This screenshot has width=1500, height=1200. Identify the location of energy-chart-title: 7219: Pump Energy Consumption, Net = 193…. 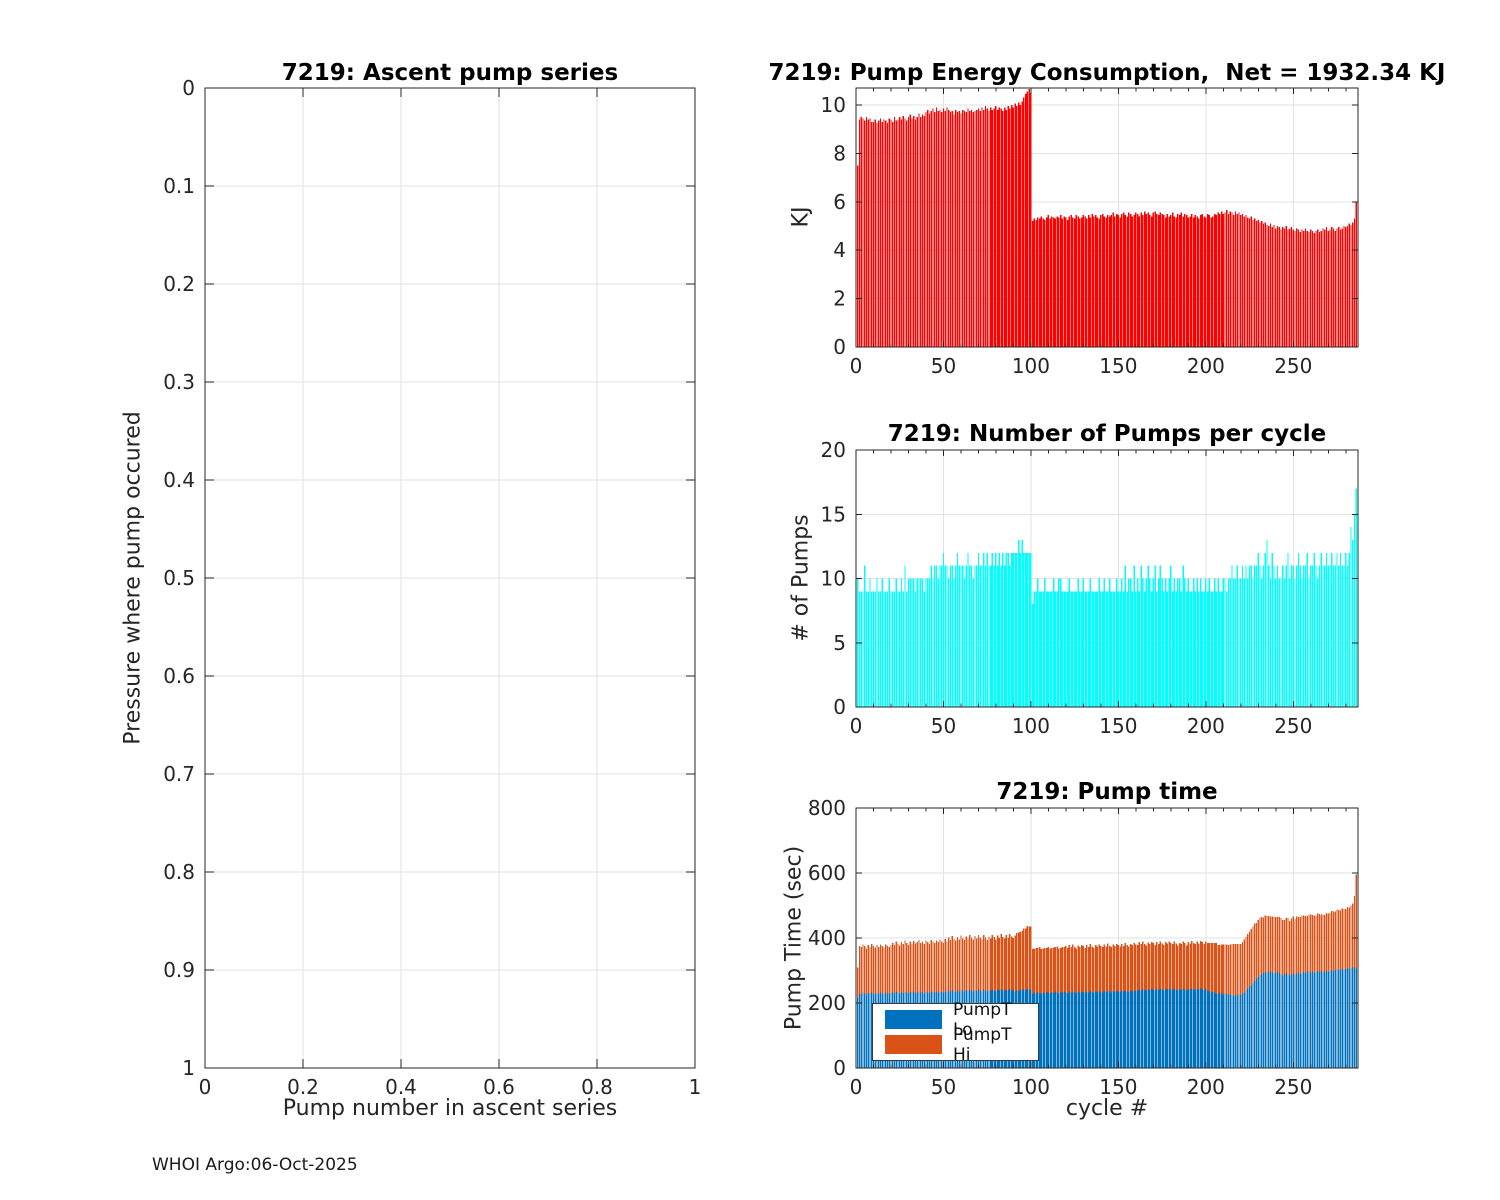
(1107, 73).